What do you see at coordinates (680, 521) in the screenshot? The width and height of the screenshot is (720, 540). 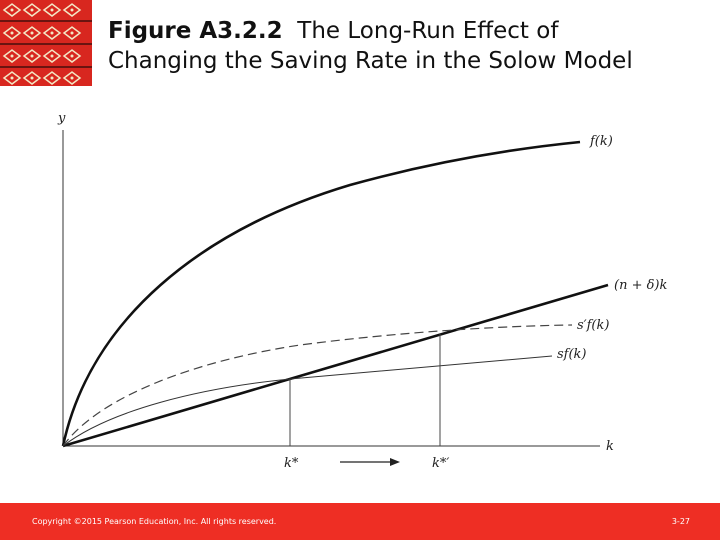 I see `page-number: 3-27` at bounding box center [680, 521].